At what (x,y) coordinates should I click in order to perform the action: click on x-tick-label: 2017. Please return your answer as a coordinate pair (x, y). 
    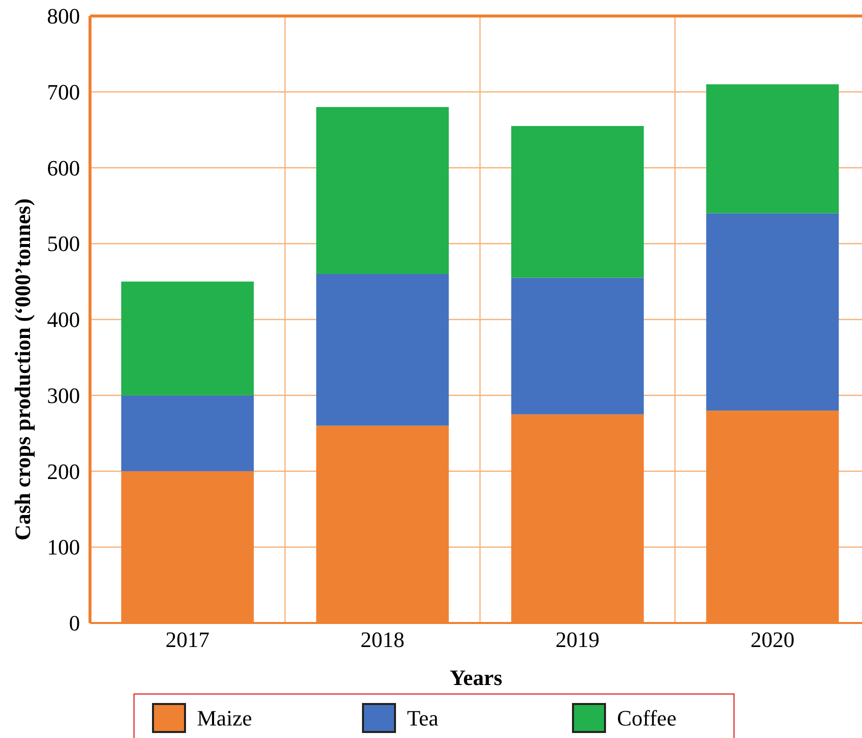
    Looking at the image, I should click on (188, 639).